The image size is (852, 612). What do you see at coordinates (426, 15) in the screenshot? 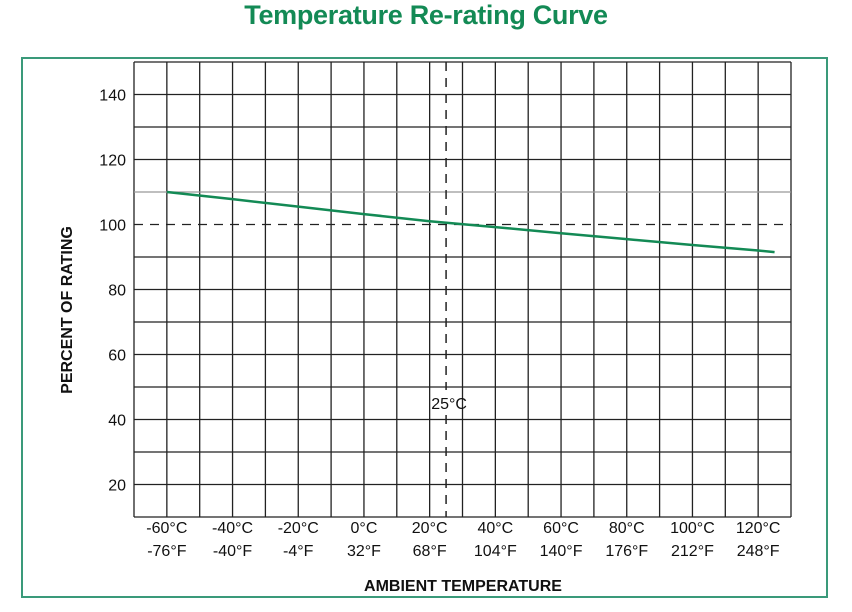
I see `chart-title: Temperature Re-rating Curve` at bounding box center [426, 15].